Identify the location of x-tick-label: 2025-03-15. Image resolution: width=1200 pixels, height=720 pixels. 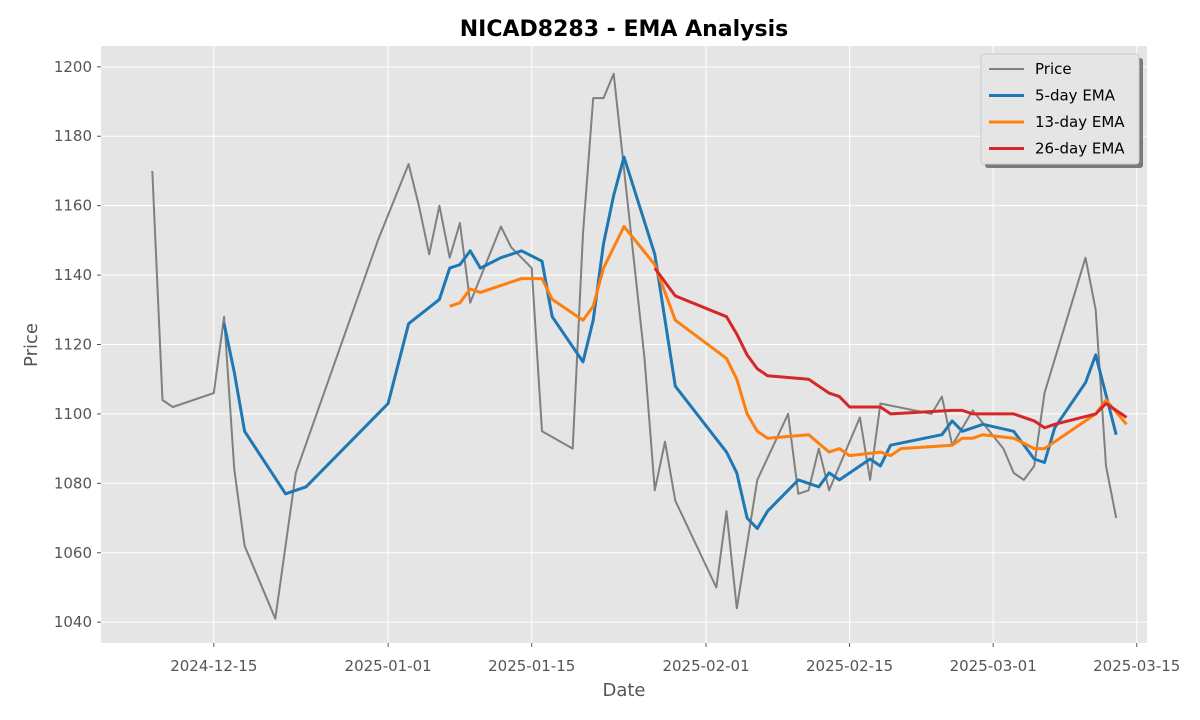
(1136, 666).